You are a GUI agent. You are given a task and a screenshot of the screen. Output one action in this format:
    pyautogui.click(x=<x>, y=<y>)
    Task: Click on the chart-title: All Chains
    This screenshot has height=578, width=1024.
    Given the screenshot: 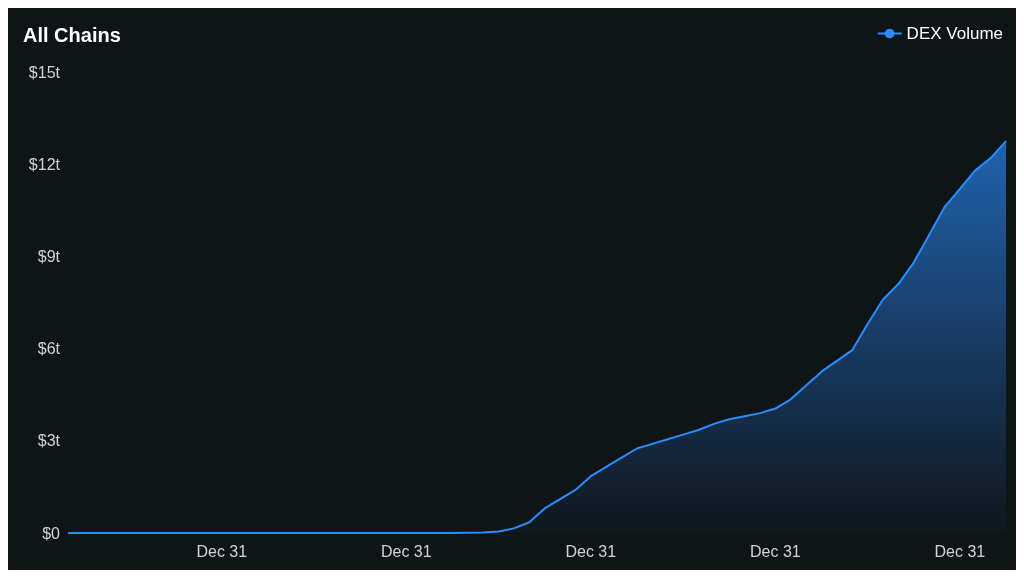 What is the action you would take?
    pyautogui.click(x=72, y=35)
    